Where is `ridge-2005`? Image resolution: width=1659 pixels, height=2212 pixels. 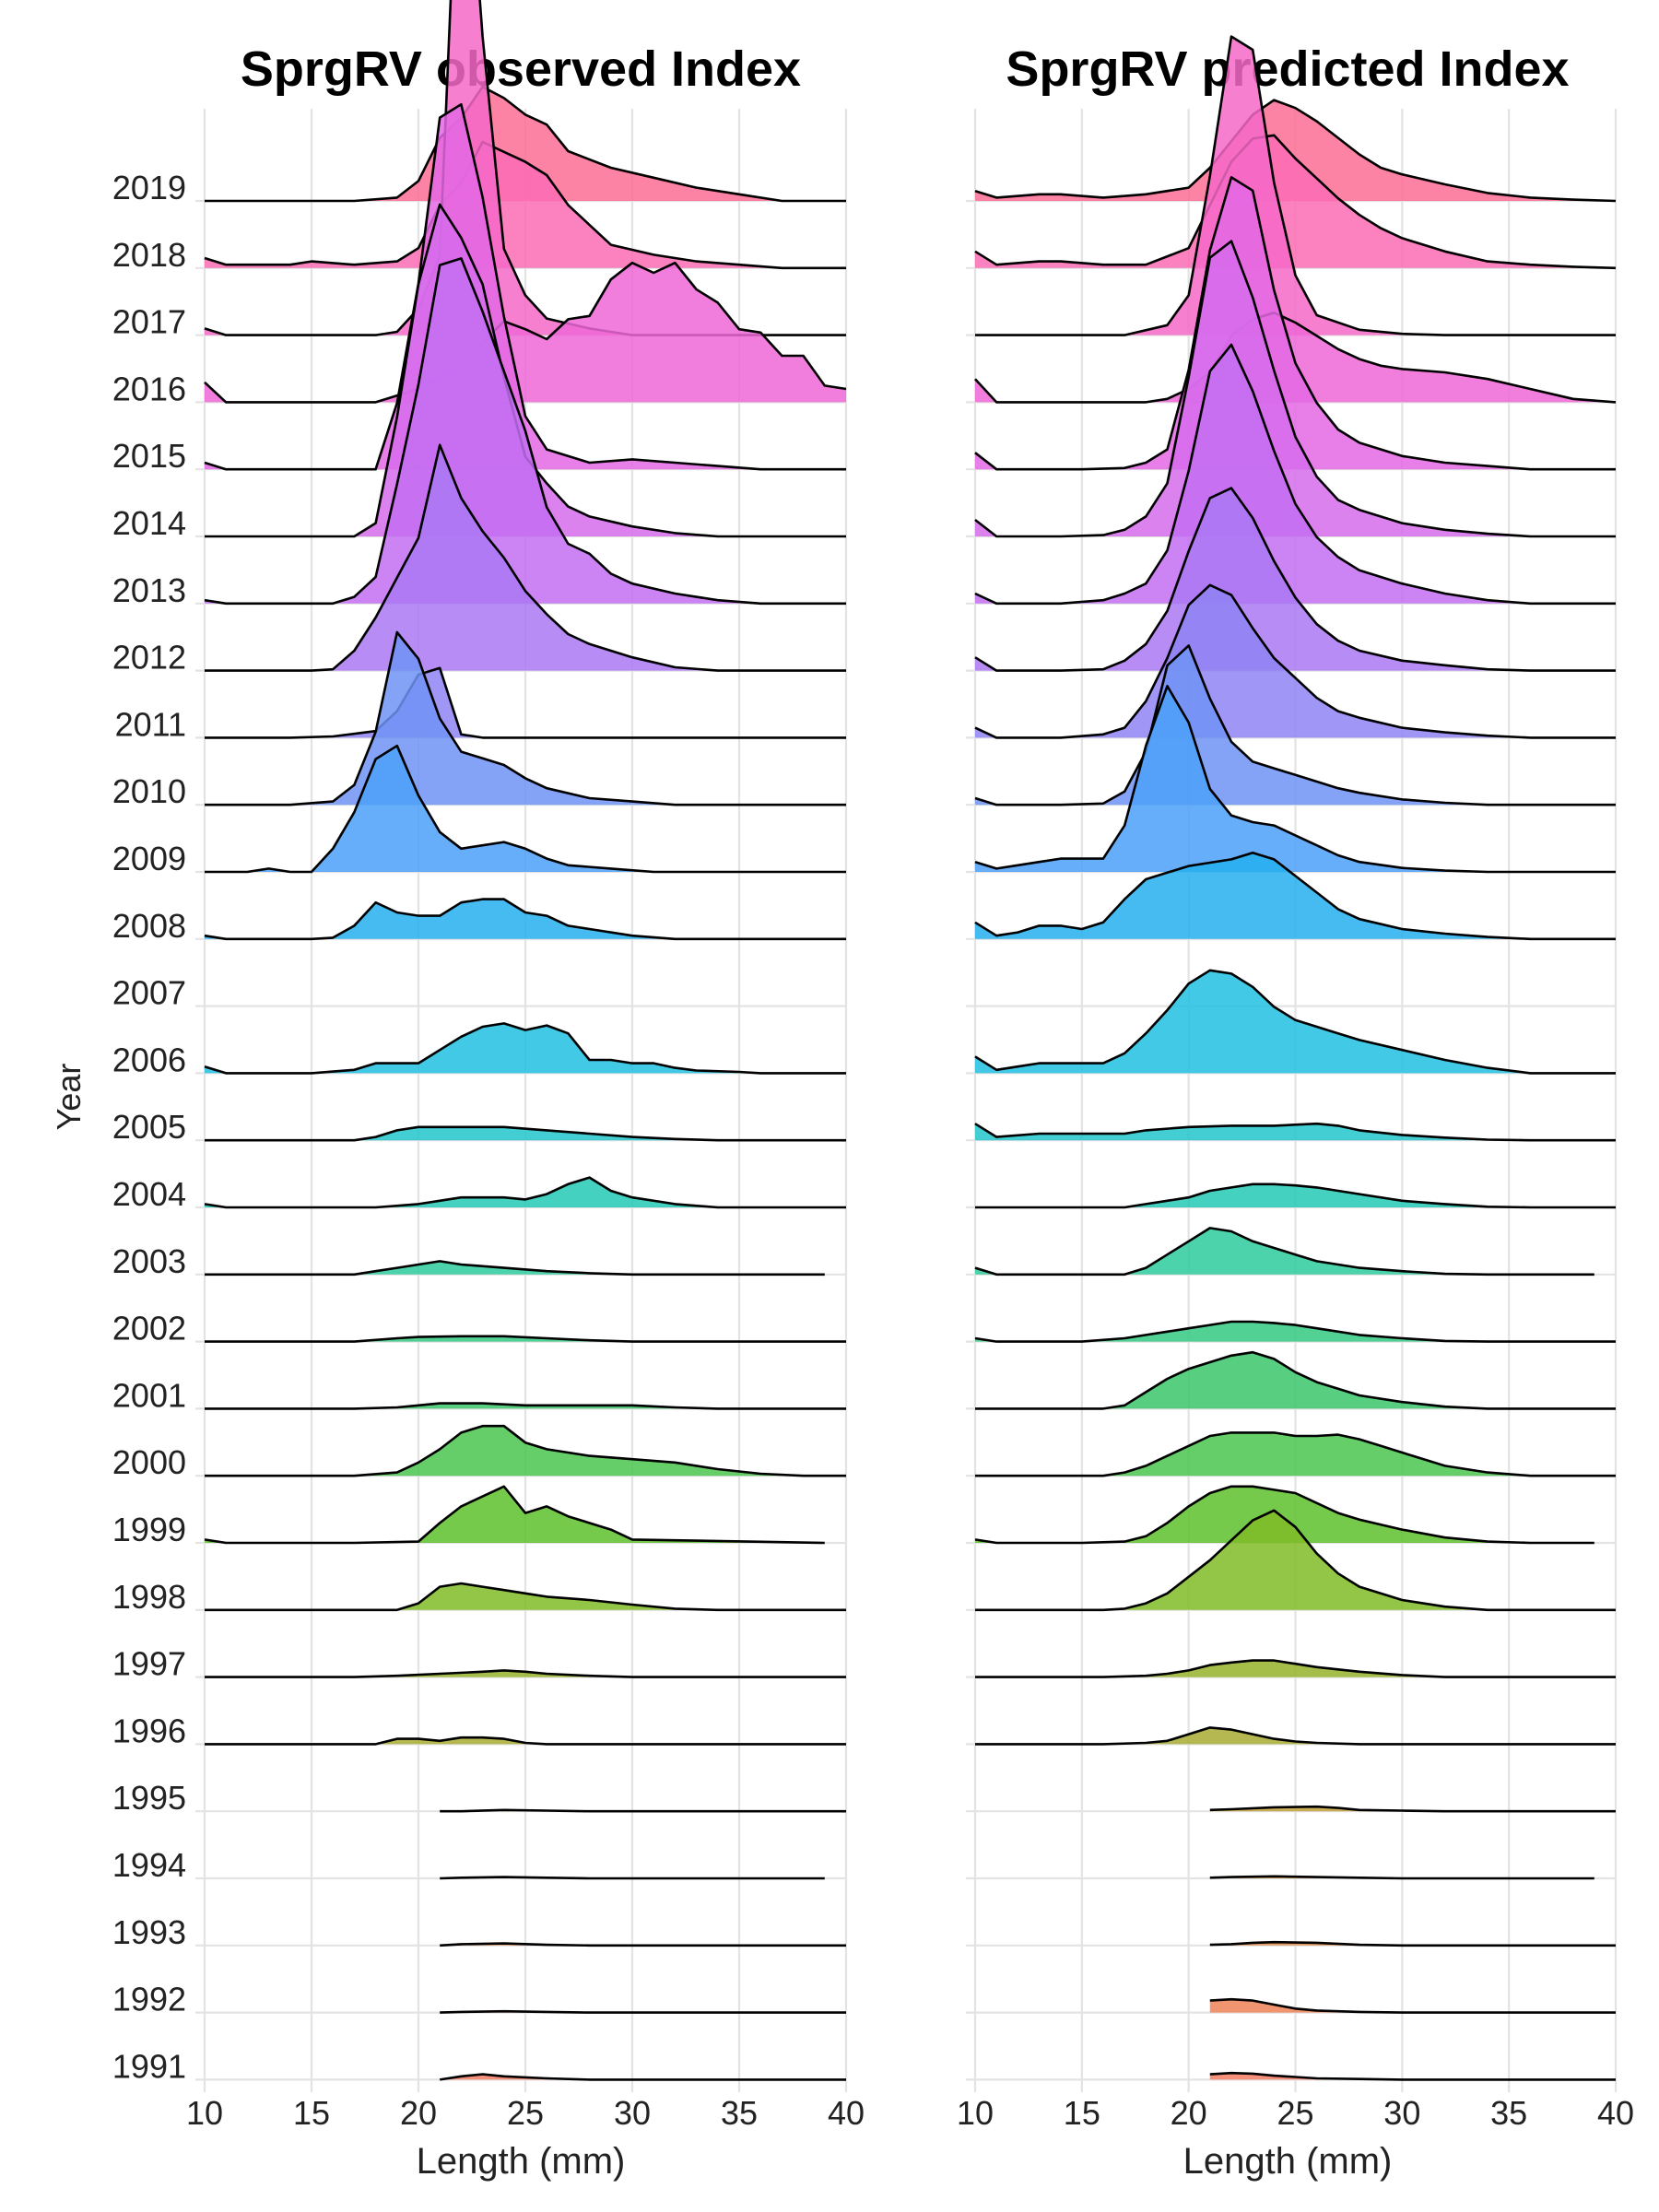
ridge-2005 is located at coordinates (1295, 1132).